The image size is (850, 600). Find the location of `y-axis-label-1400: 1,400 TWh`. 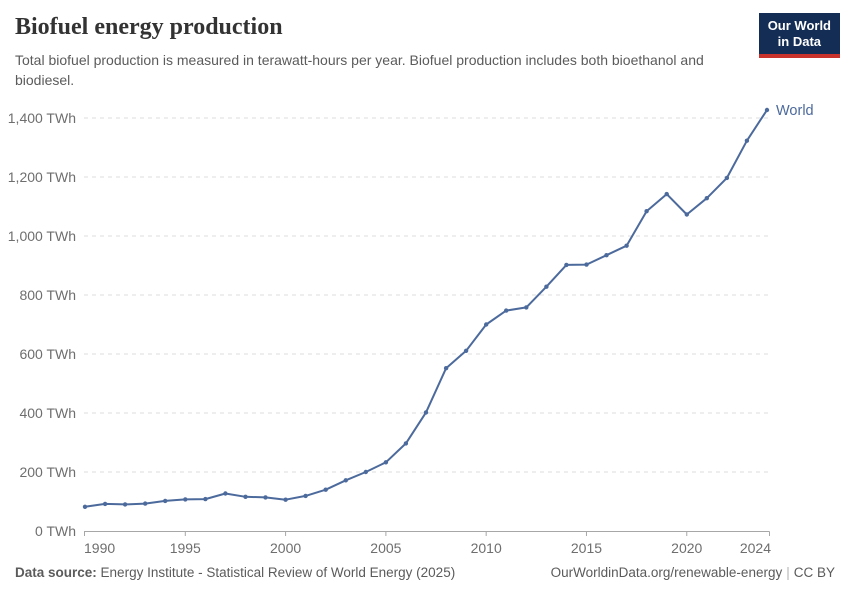

y-axis-label-1400: 1,400 TWh is located at coordinates (42, 118).